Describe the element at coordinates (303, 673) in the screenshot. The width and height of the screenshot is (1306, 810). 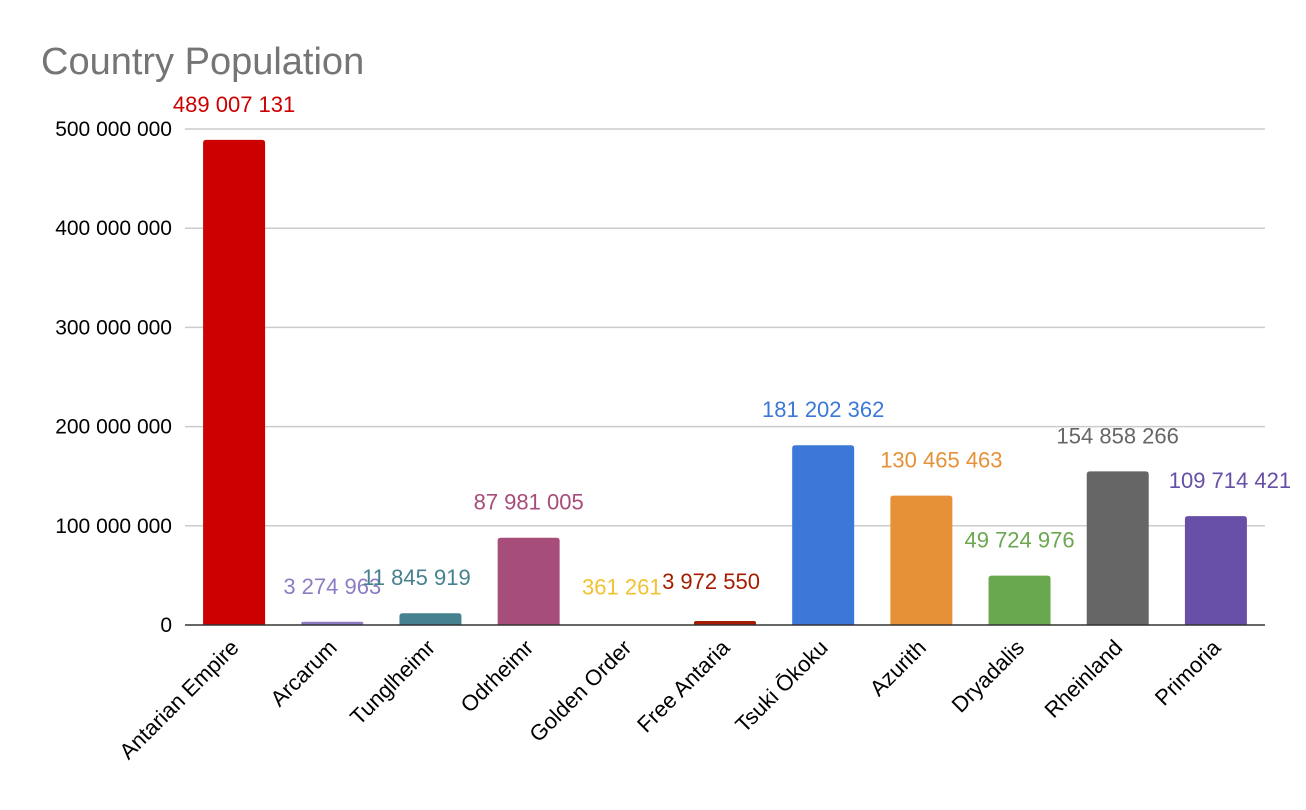
I see `x-tick-label: Arcarum` at that location.